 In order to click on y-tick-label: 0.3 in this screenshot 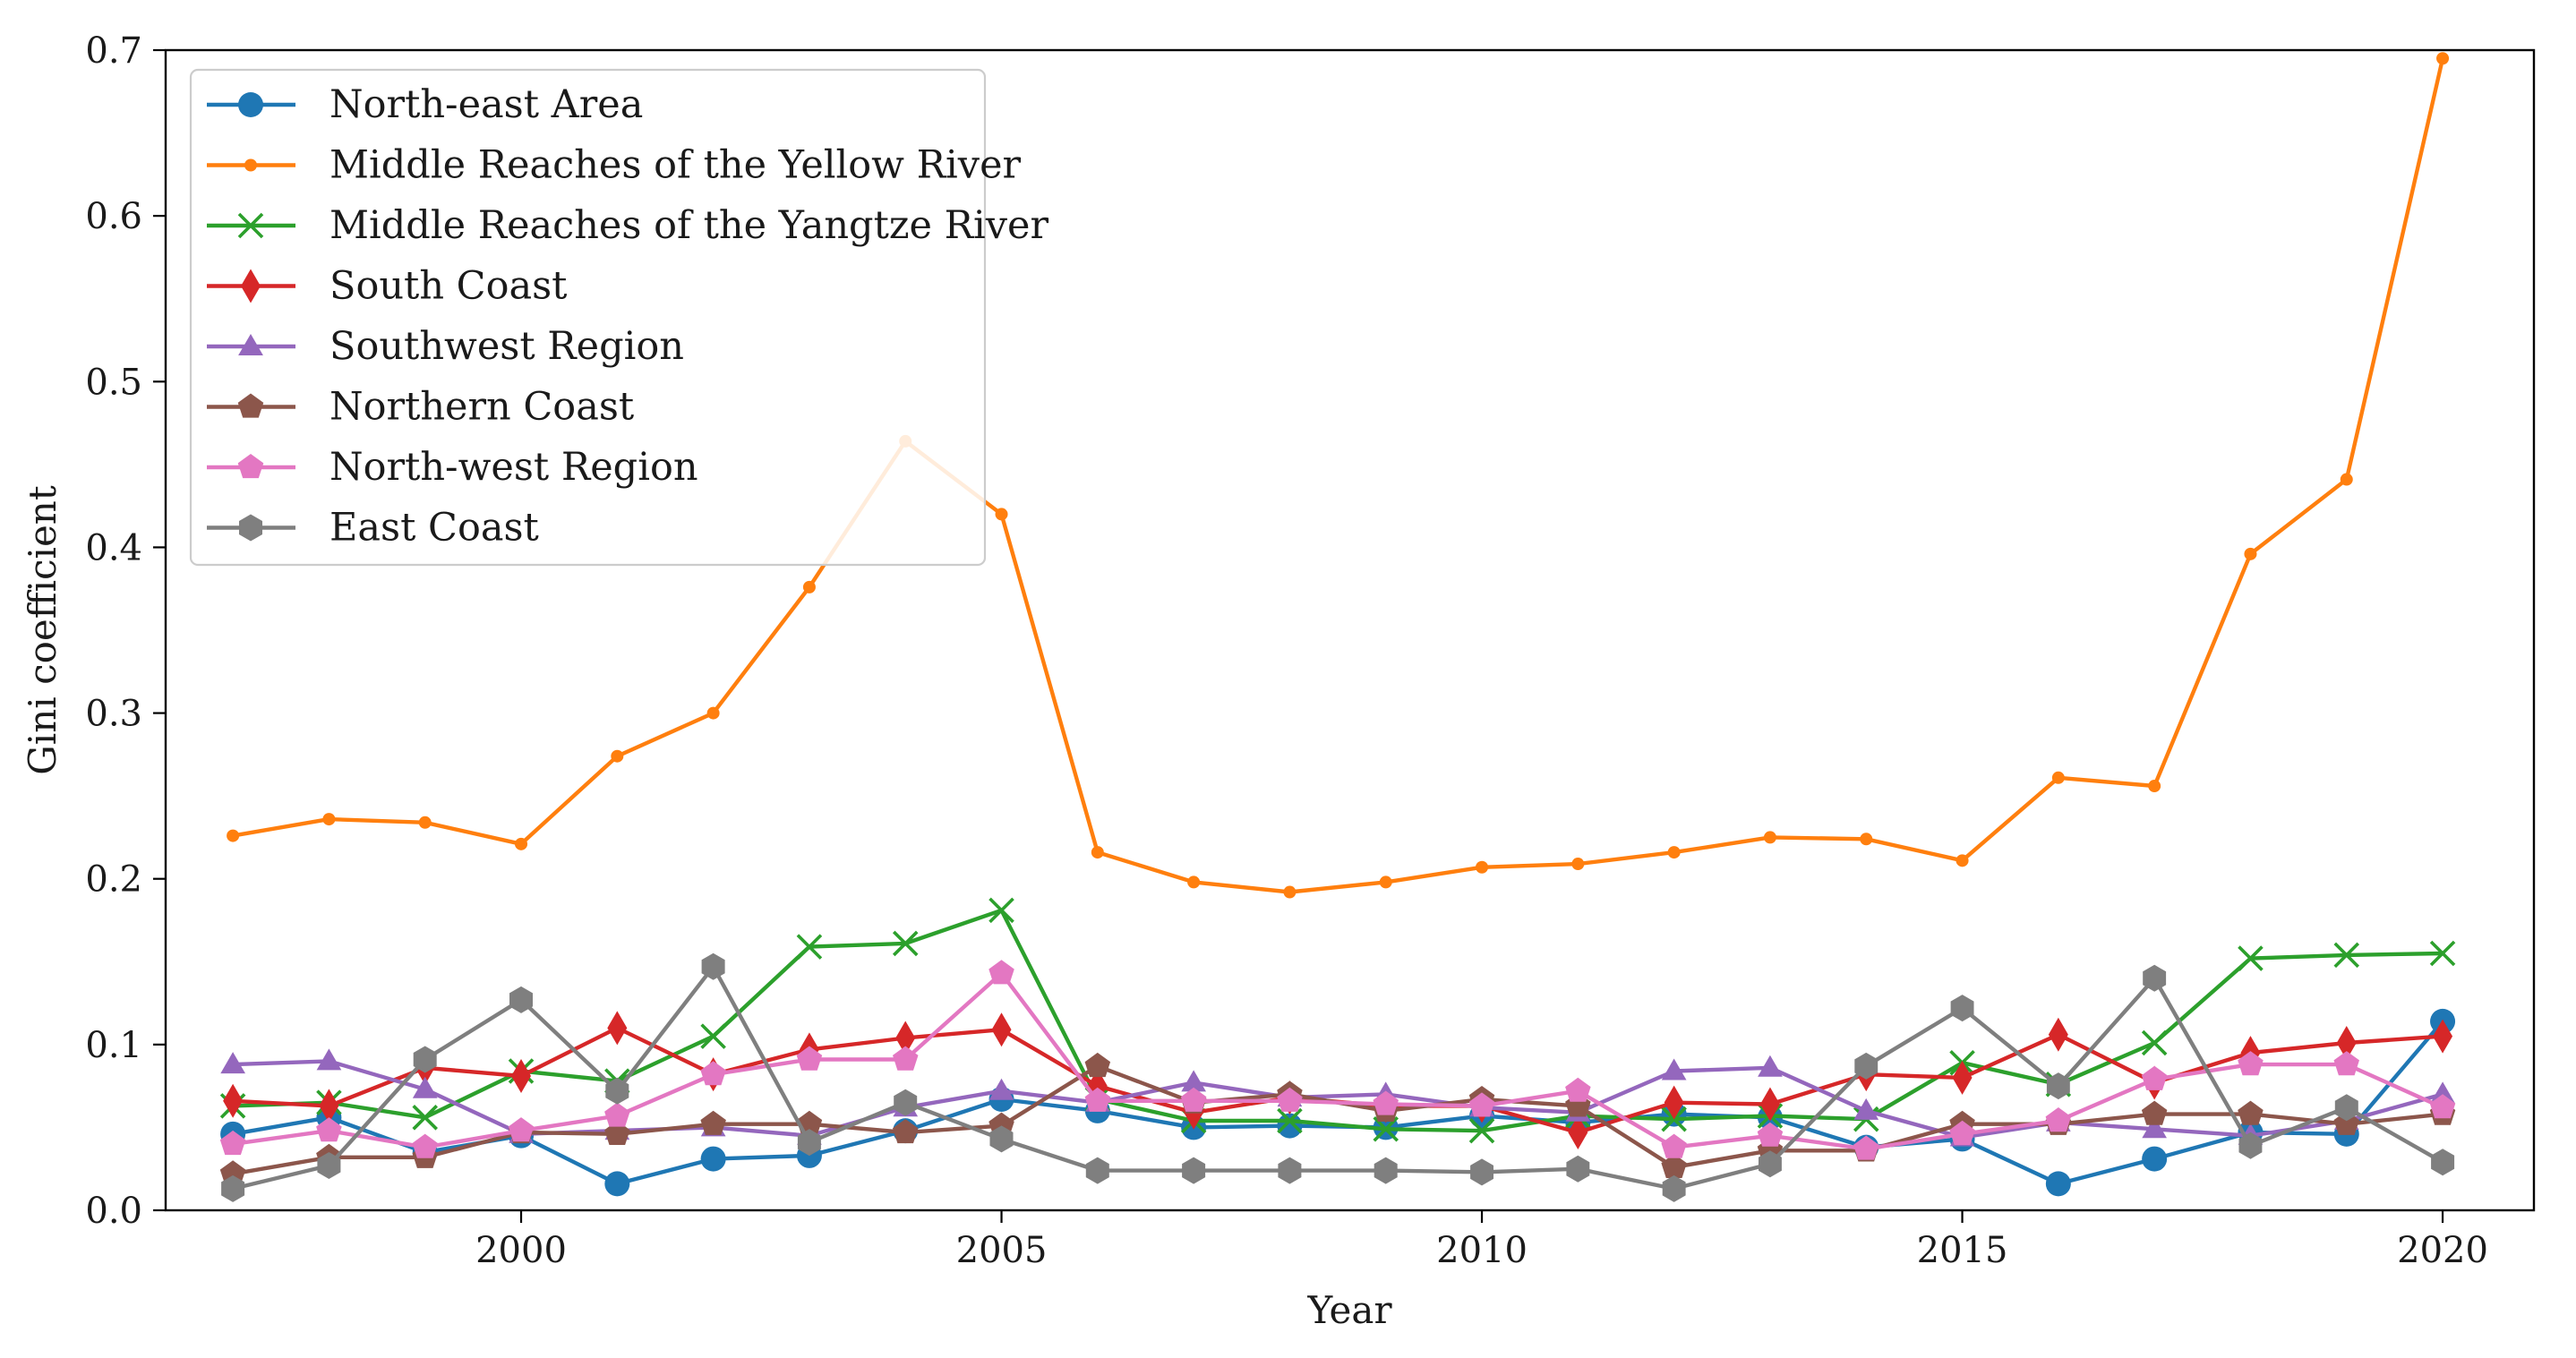, I will do `click(113, 714)`.